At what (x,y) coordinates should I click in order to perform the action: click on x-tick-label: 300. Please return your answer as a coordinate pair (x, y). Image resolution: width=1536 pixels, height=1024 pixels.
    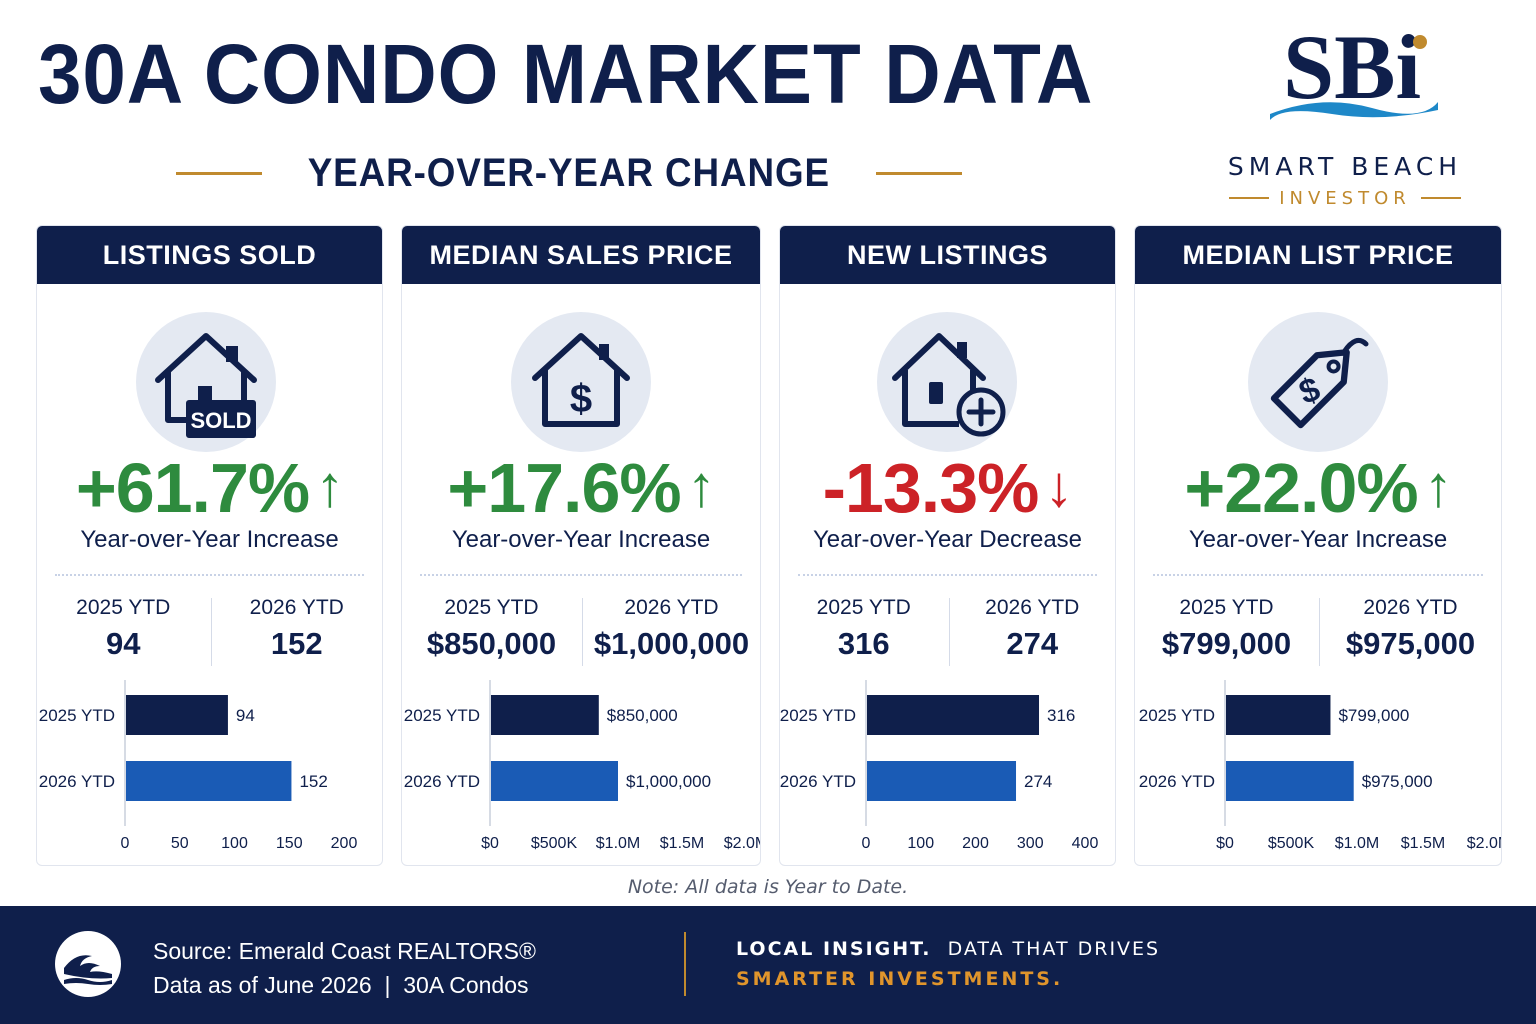
    Looking at the image, I should click on (1030, 843).